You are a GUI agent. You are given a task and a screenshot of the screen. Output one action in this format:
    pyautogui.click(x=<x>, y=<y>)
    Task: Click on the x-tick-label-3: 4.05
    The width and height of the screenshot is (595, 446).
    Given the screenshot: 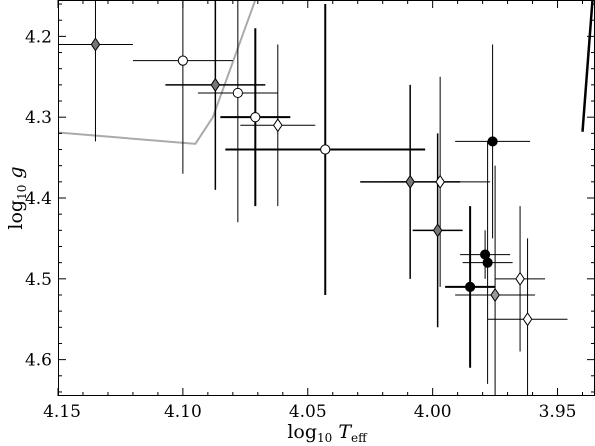 What is the action you would take?
    pyautogui.click(x=308, y=412)
    